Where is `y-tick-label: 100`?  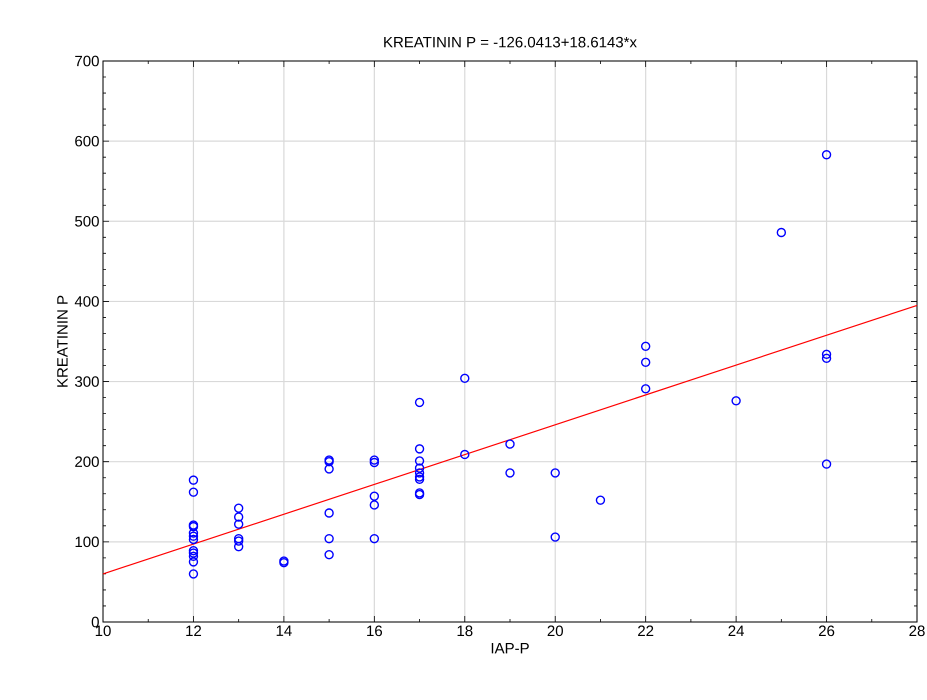
y-tick-label: 100 is located at coordinates (87, 542).